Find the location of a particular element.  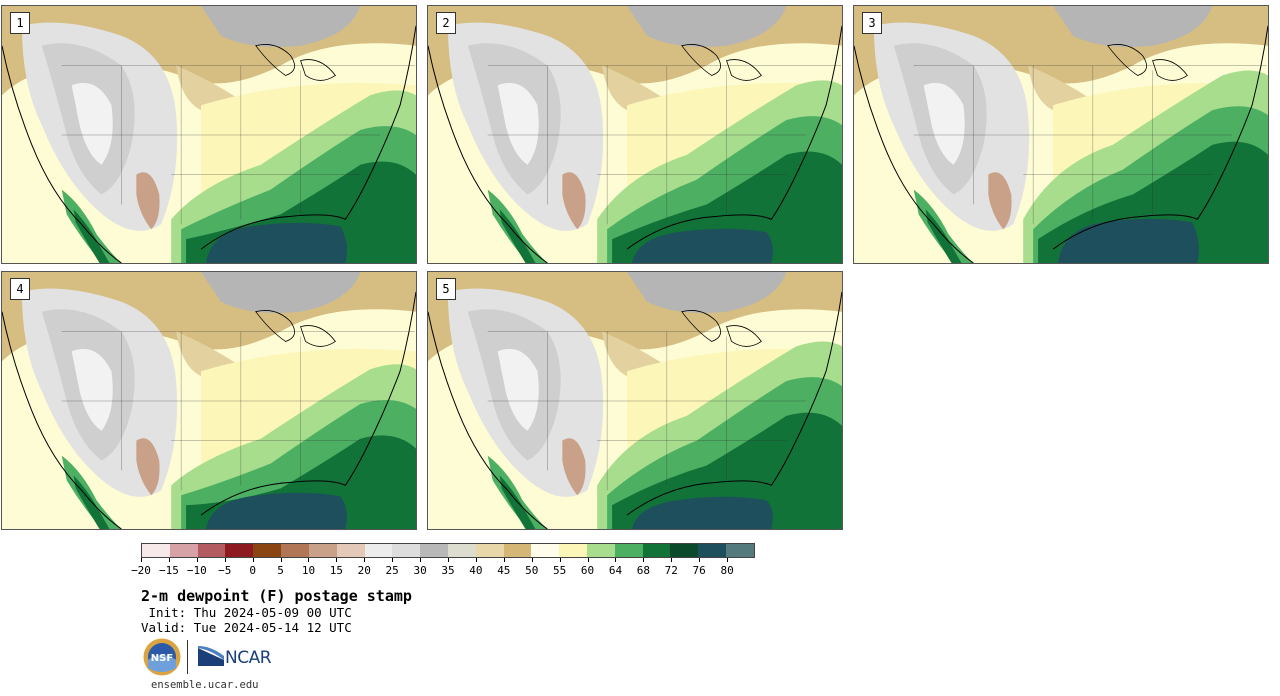

colorbar-tick-label: 72 is located at coordinates (671, 570).